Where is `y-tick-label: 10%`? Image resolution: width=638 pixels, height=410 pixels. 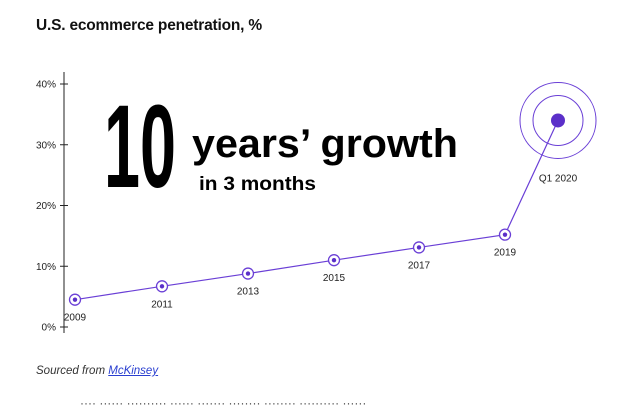 y-tick-label: 10% is located at coordinates (46, 267).